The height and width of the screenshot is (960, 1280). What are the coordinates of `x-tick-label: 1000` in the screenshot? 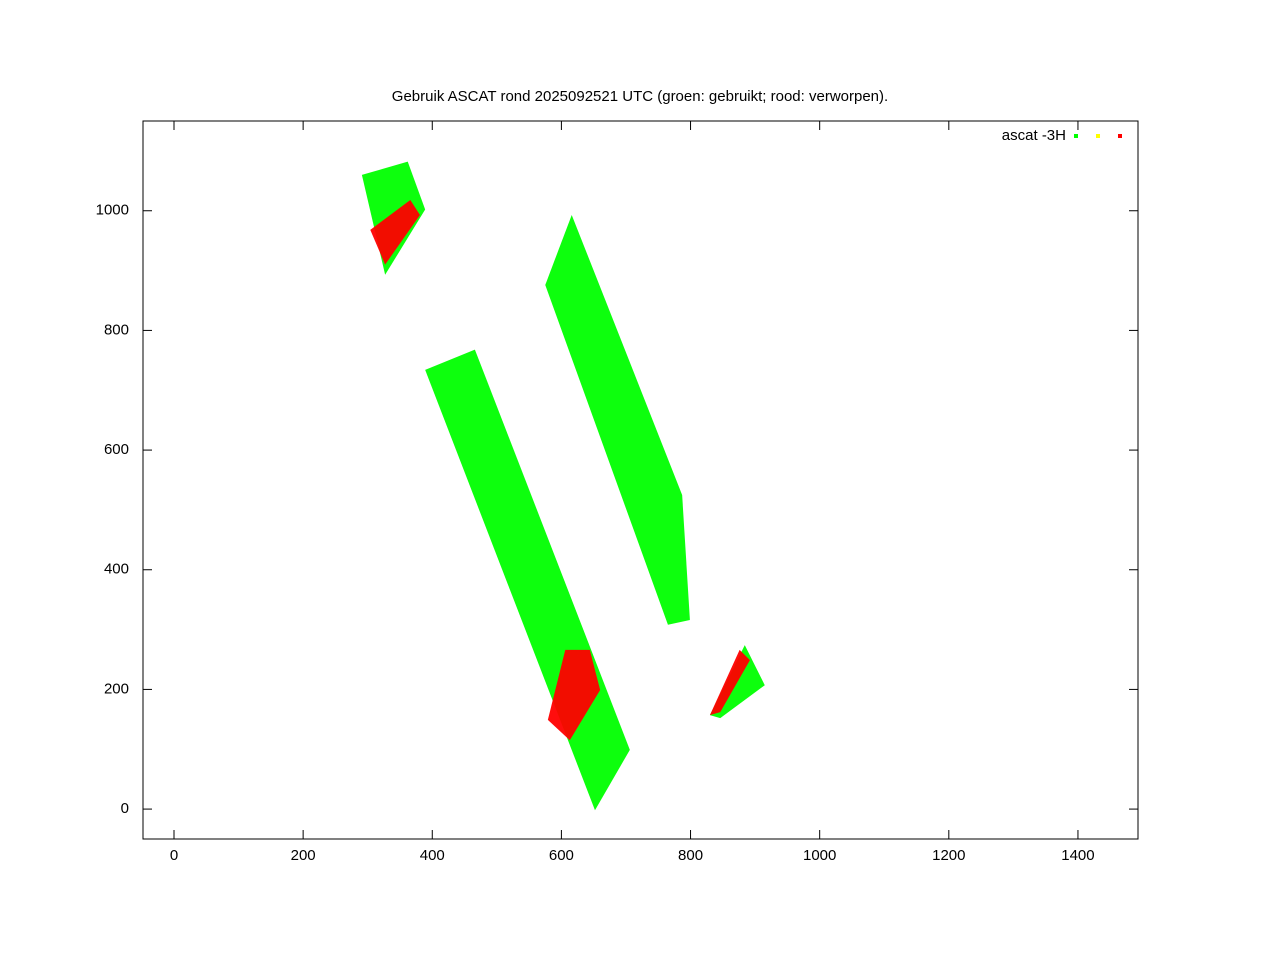 It's located at (819, 855).